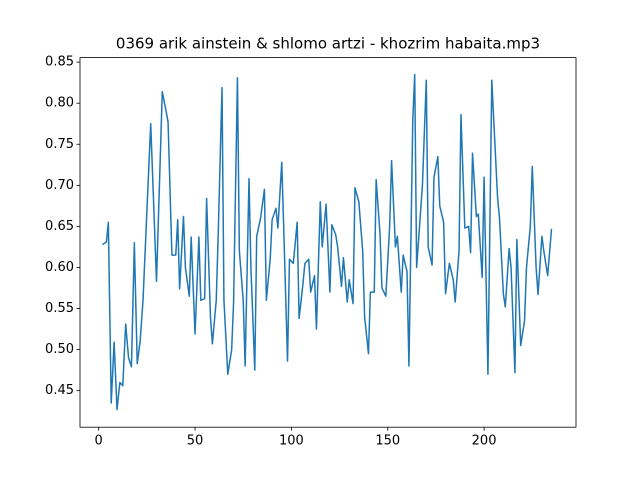 The width and height of the screenshot is (640, 480). Describe the element at coordinates (59, 390) in the screenshot. I see `y-tick-label: 0.45` at that location.